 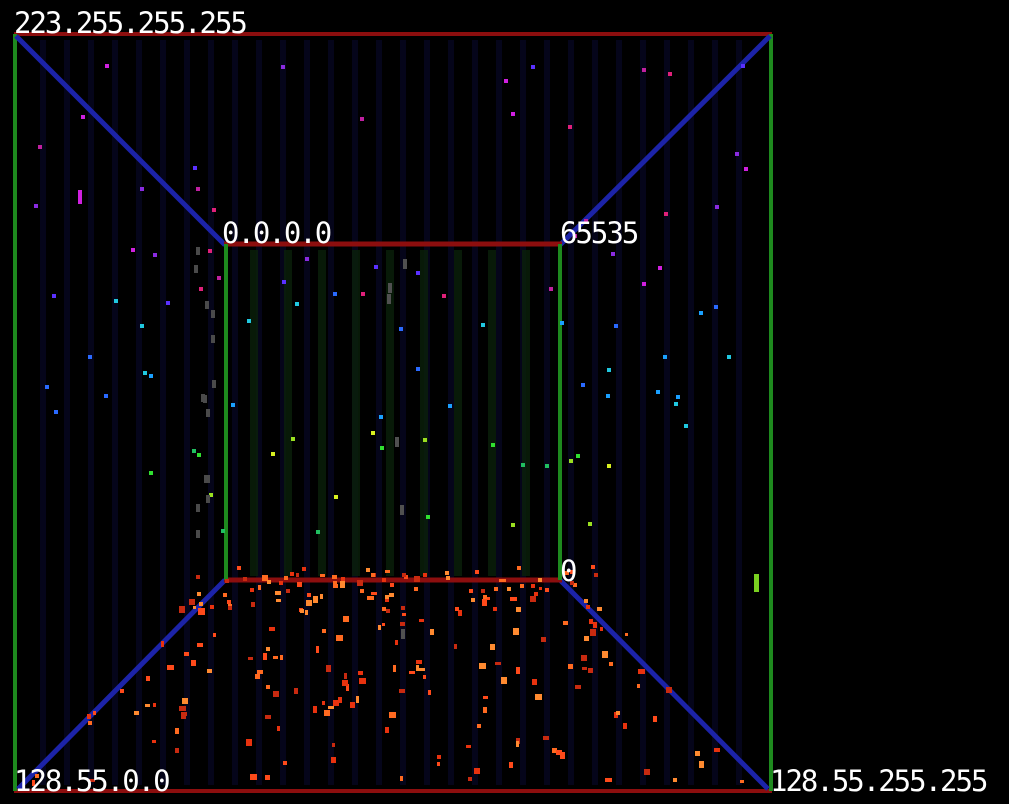 I want to click on inner-bottom-right-label: 0, so click(x=569, y=571).